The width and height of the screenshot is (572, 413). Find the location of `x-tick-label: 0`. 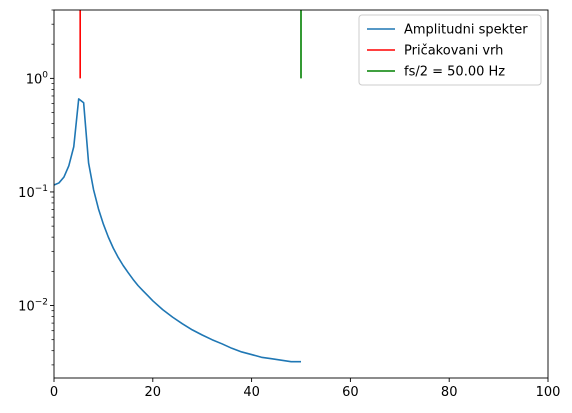

x-tick-label: 0 is located at coordinates (54, 392).